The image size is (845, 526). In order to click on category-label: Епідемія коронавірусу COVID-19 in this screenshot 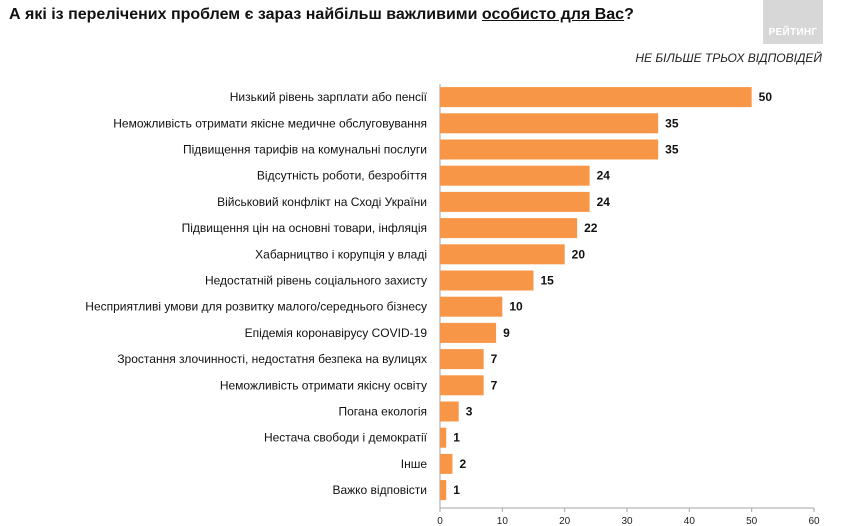, I will do `click(336, 333)`.